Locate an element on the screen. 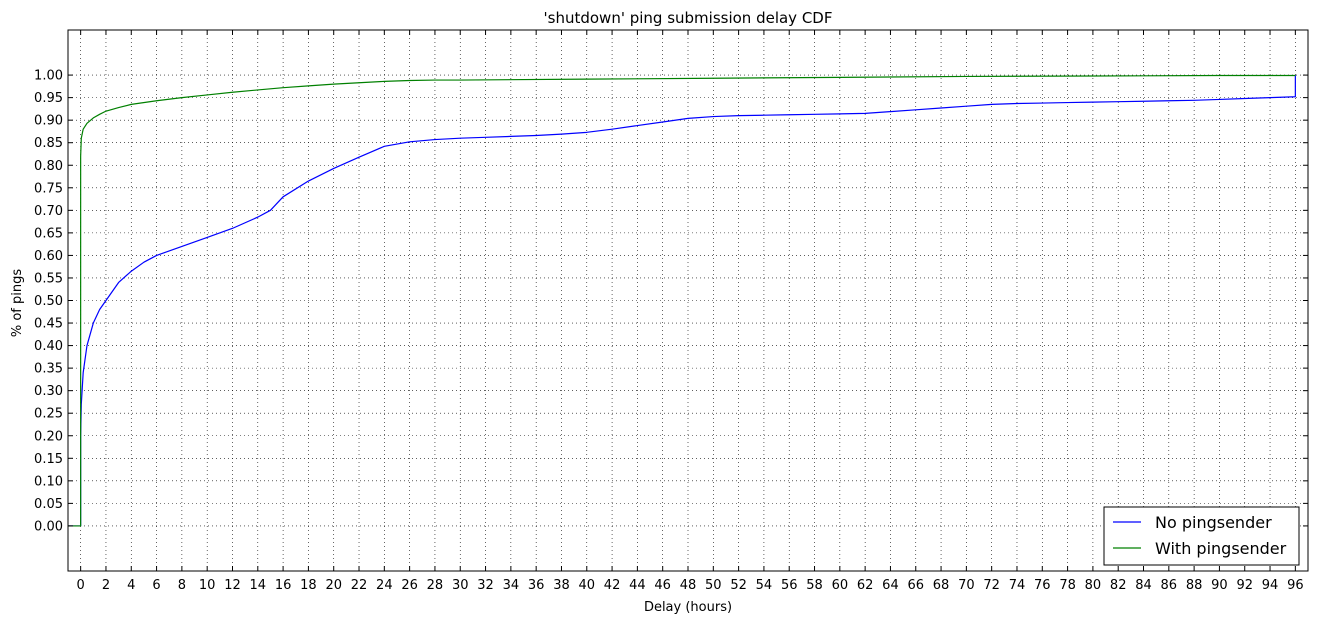  x-tick-label: 56 is located at coordinates (789, 585).